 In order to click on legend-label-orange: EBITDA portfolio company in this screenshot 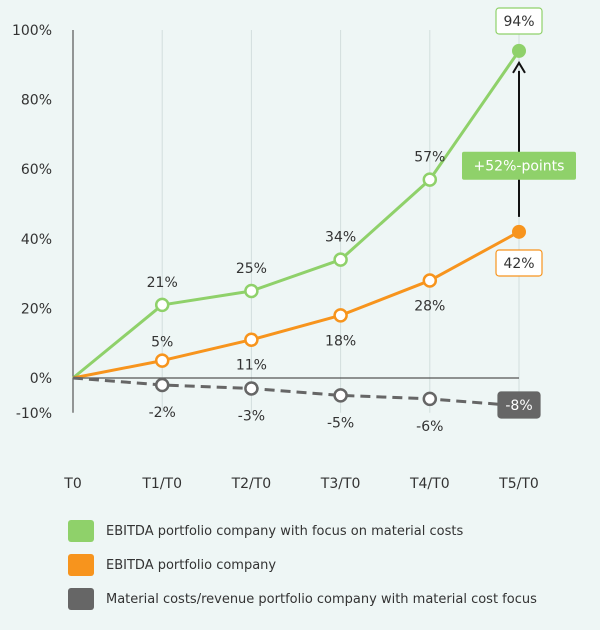, I will do `click(191, 565)`.